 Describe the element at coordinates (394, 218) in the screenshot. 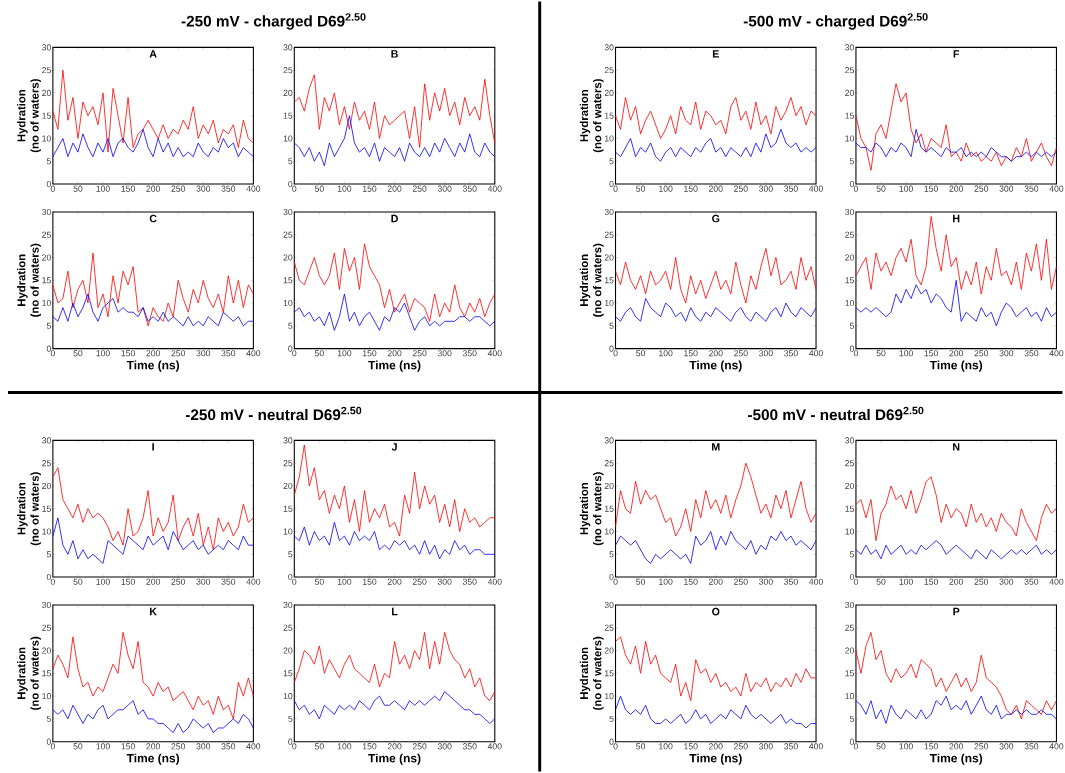

I see `chart-title: D` at that location.